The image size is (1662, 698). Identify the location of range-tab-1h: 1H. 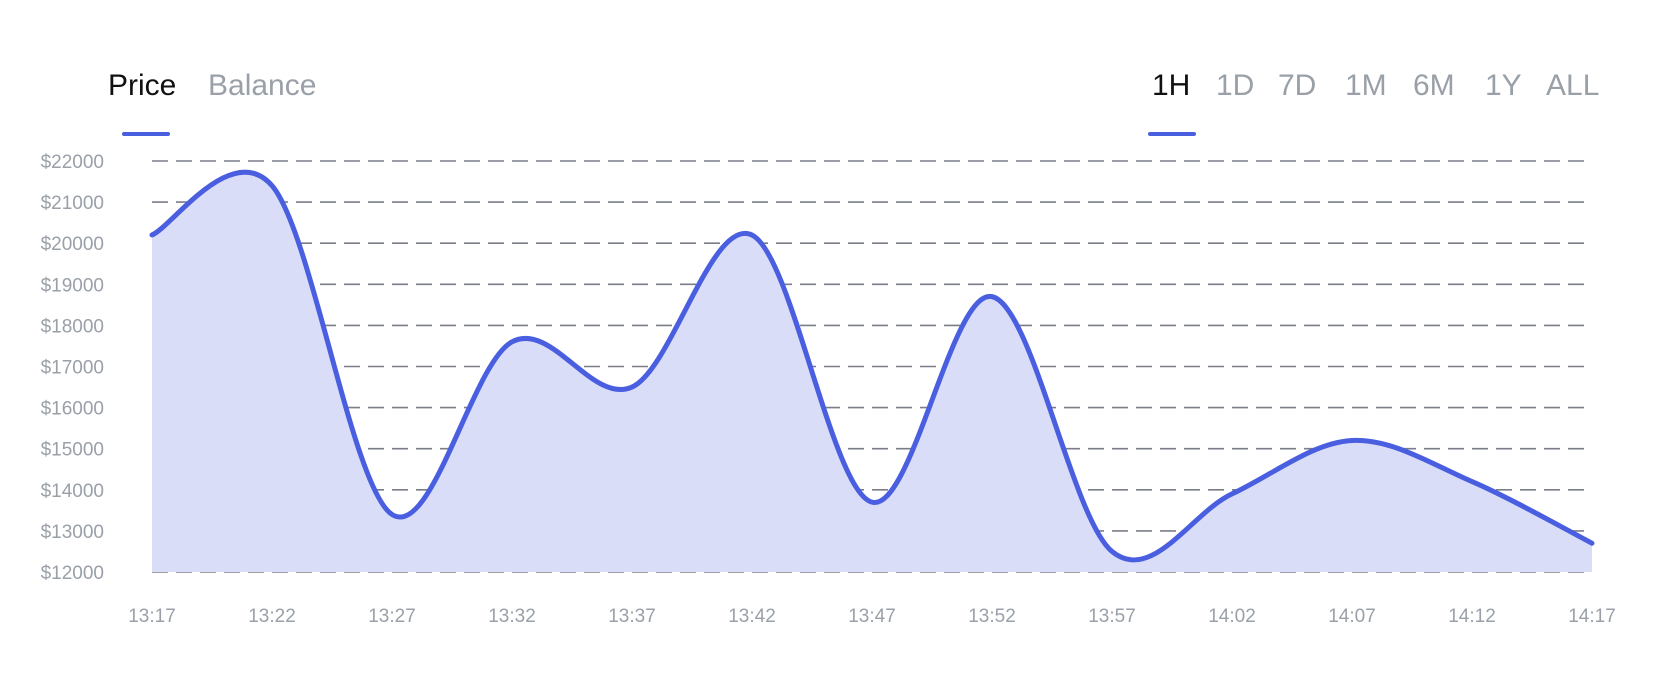
(1171, 85).